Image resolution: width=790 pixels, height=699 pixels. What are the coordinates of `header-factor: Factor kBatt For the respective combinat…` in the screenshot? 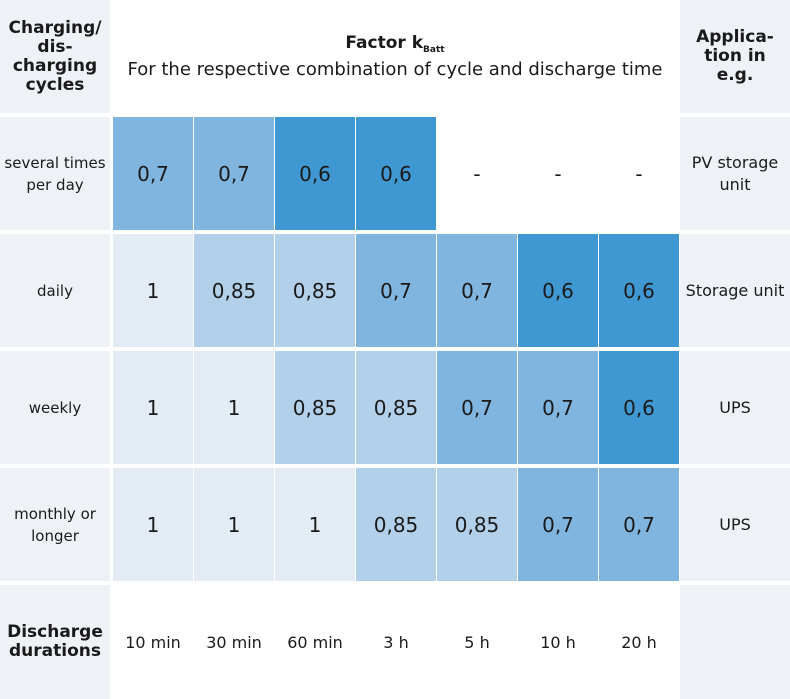 It's located at (395, 56).